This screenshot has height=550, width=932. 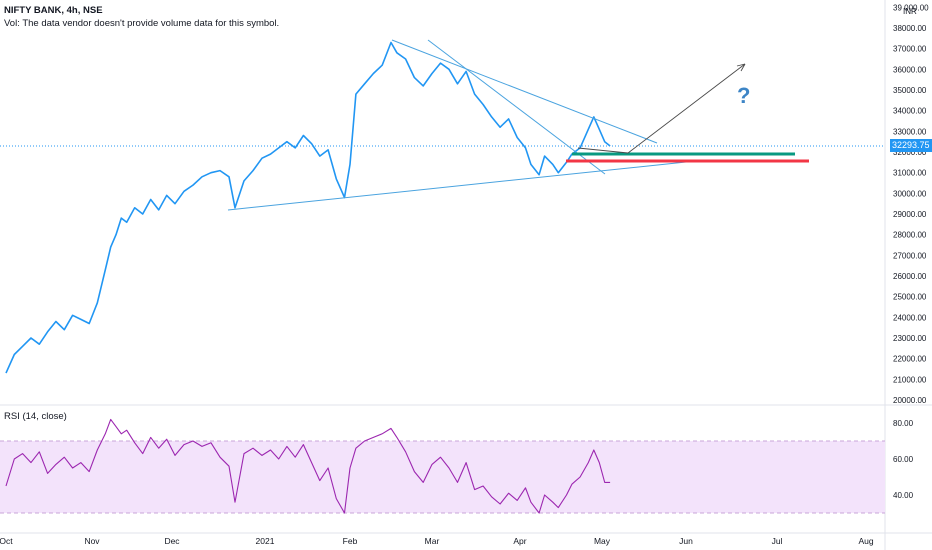 I want to click on price-tick-label: 29000.00, so click(x=910, y=214).